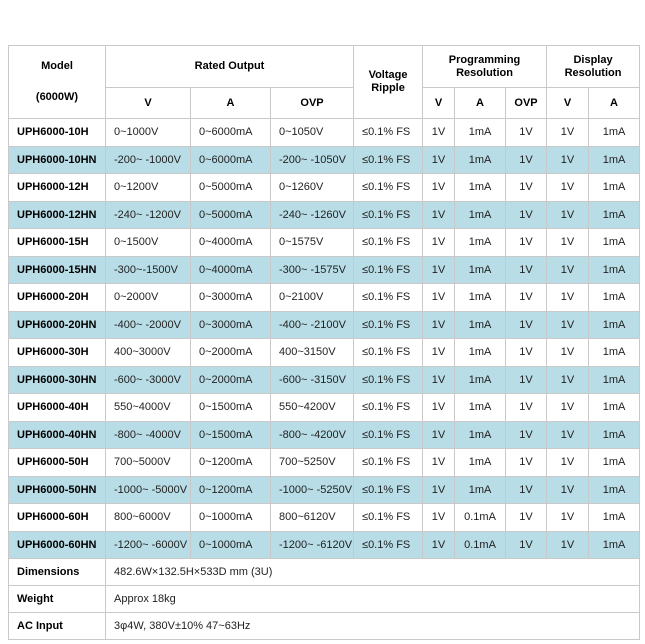 Image resolution: width=645 pixels, height=644 pixels. What do you see at coordinates (148, 132) in the screenshot?
I see `rated-v-cell: 0~1000V` at bounding box center [148, 132].